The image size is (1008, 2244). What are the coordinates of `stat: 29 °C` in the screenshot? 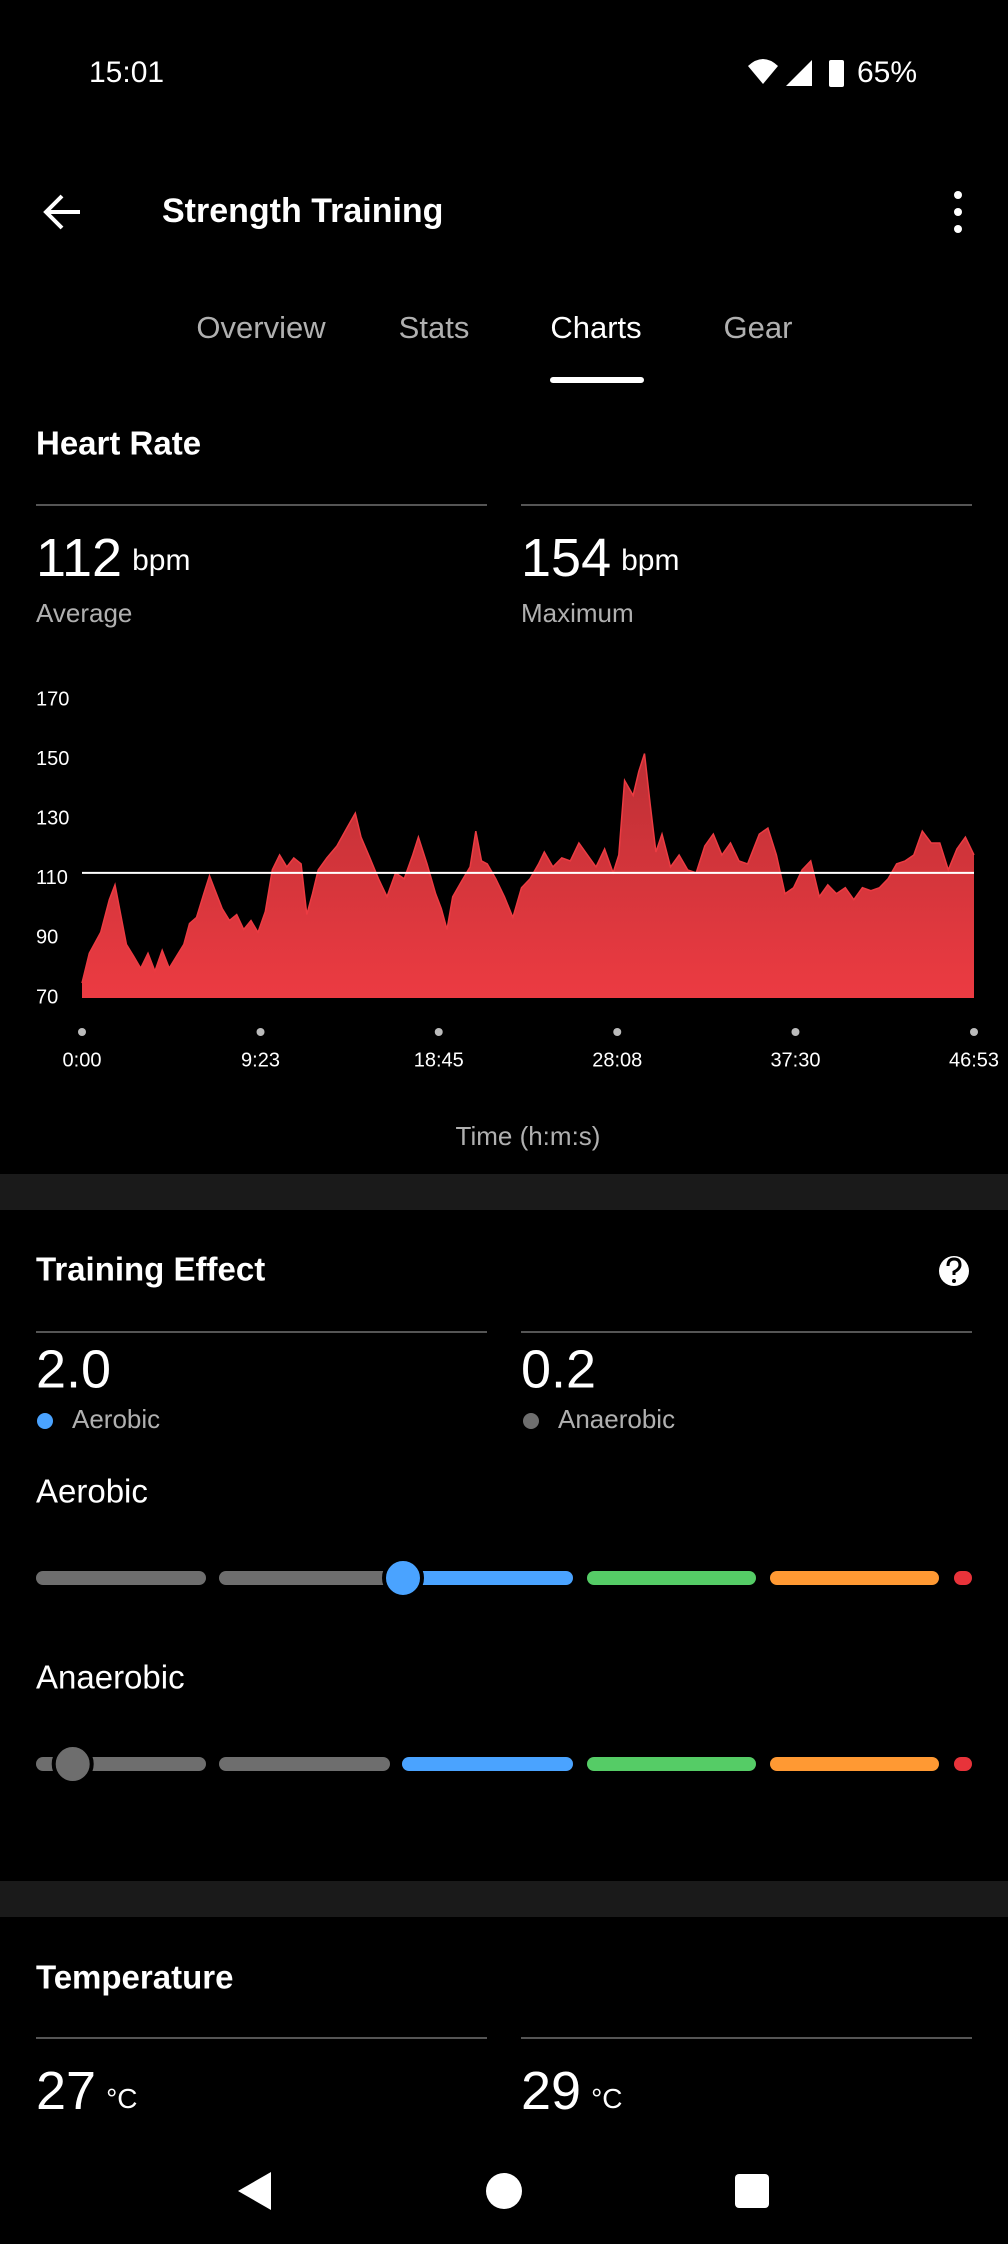 It's located at (572, 2091).